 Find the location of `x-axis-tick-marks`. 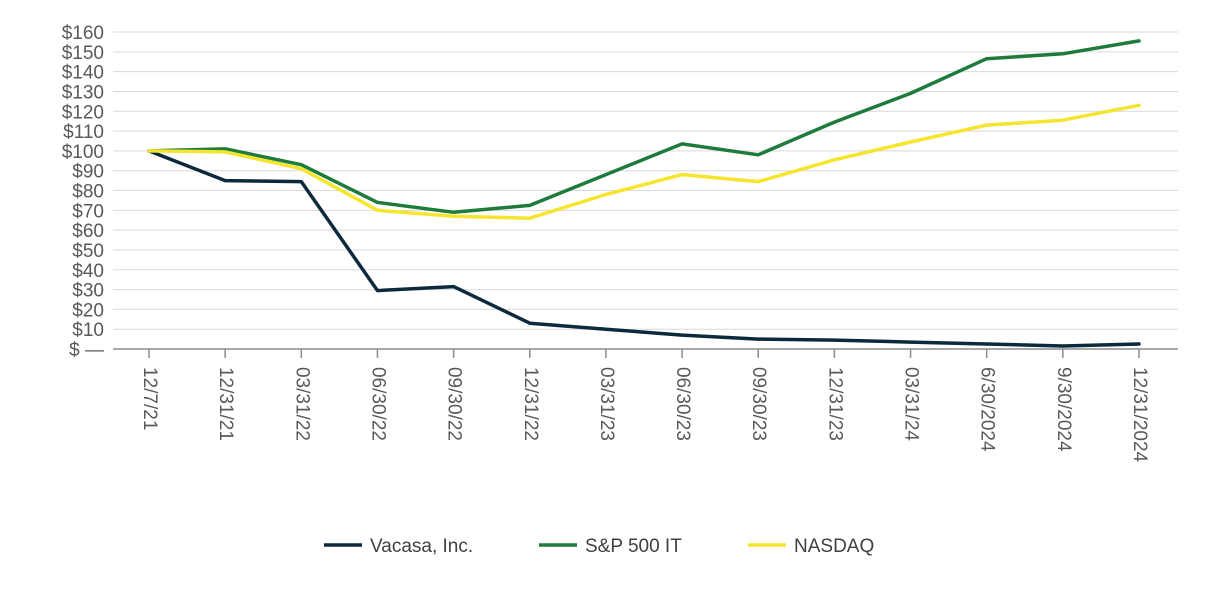

x-axis-tick-marks is located at coordinates (644, 353).